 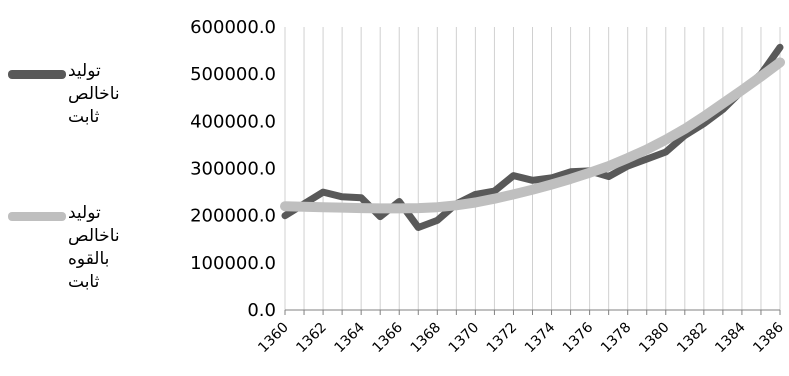 What do you see at coordinates (730, 337) in the screenshot?
I see `x-tick-label: 1384` at bounding box center [730, 337].